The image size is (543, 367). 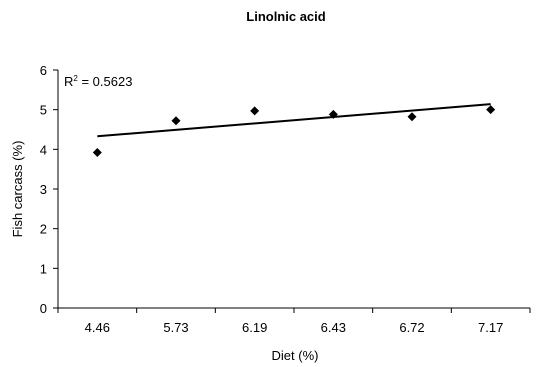 I want to click on y-tick-label: 5, so click(x=43, y=110).